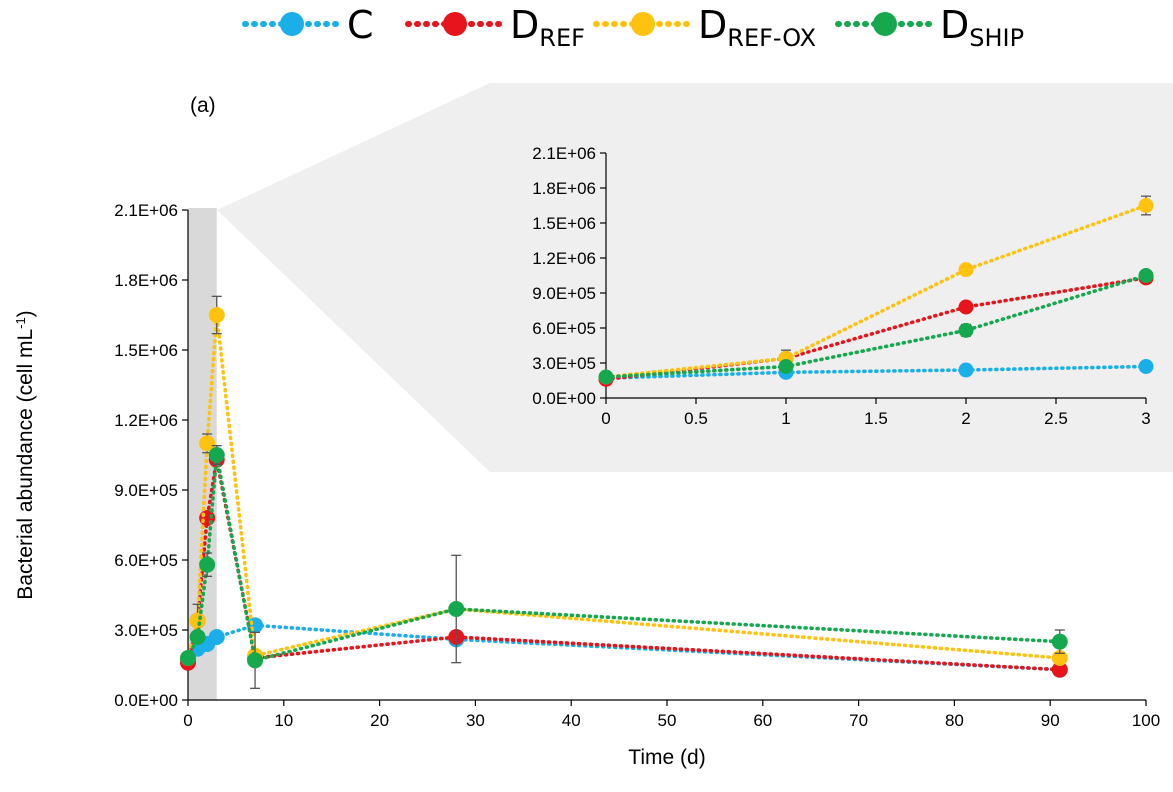  Describe the element at coordinates (643, 24) in the screenshot. I see `legend-marker-d-ref-ox` at that location.